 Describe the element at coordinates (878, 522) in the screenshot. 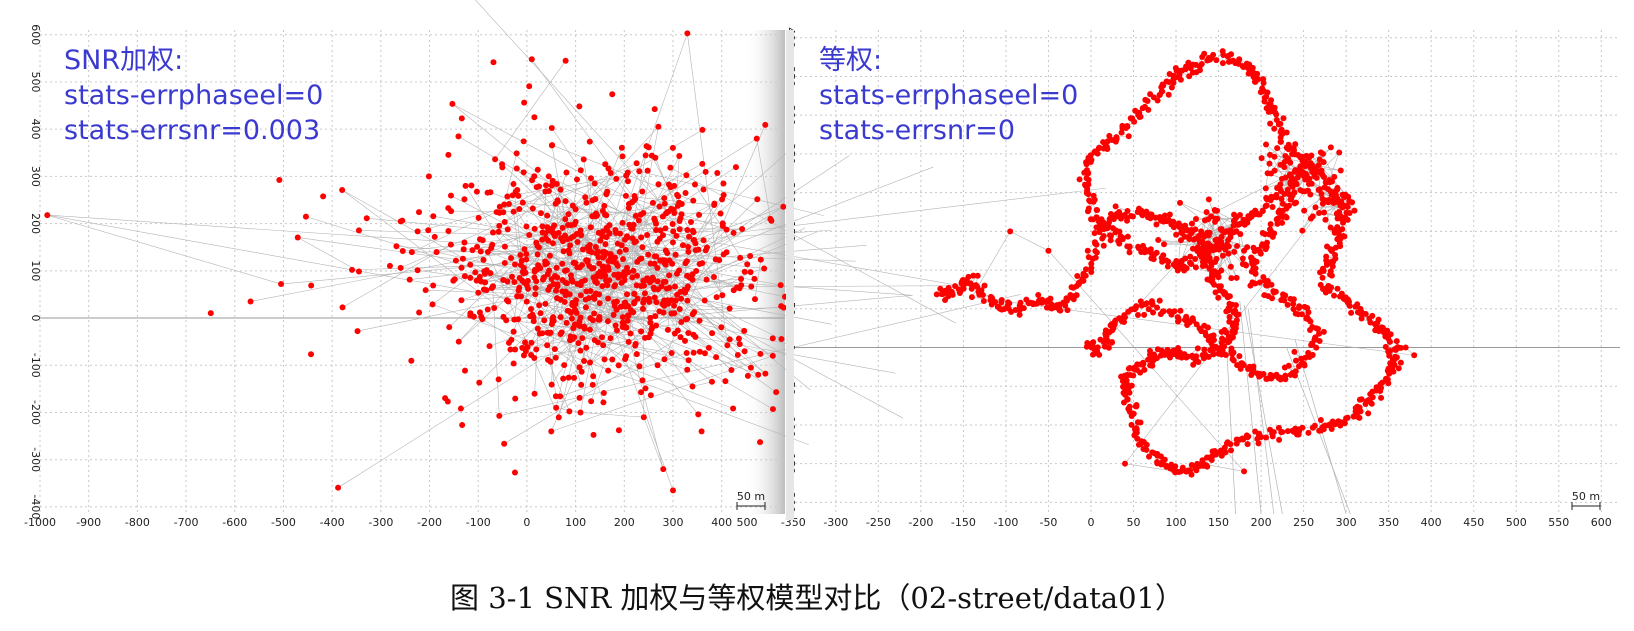

I see `x-tick-label: -250` at that location.